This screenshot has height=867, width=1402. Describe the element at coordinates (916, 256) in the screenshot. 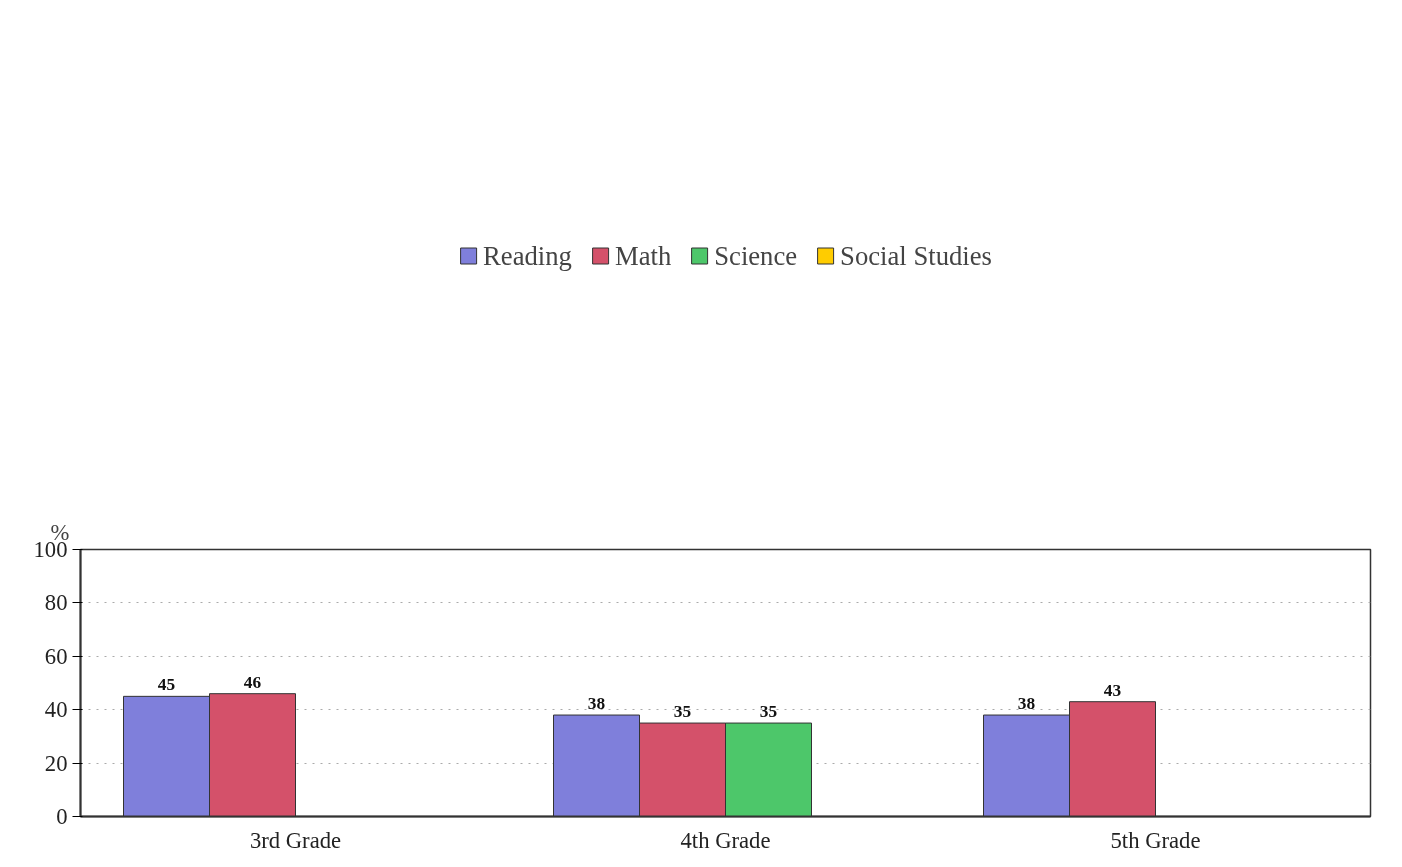

I see `legend-label: Social Studies` at that location.